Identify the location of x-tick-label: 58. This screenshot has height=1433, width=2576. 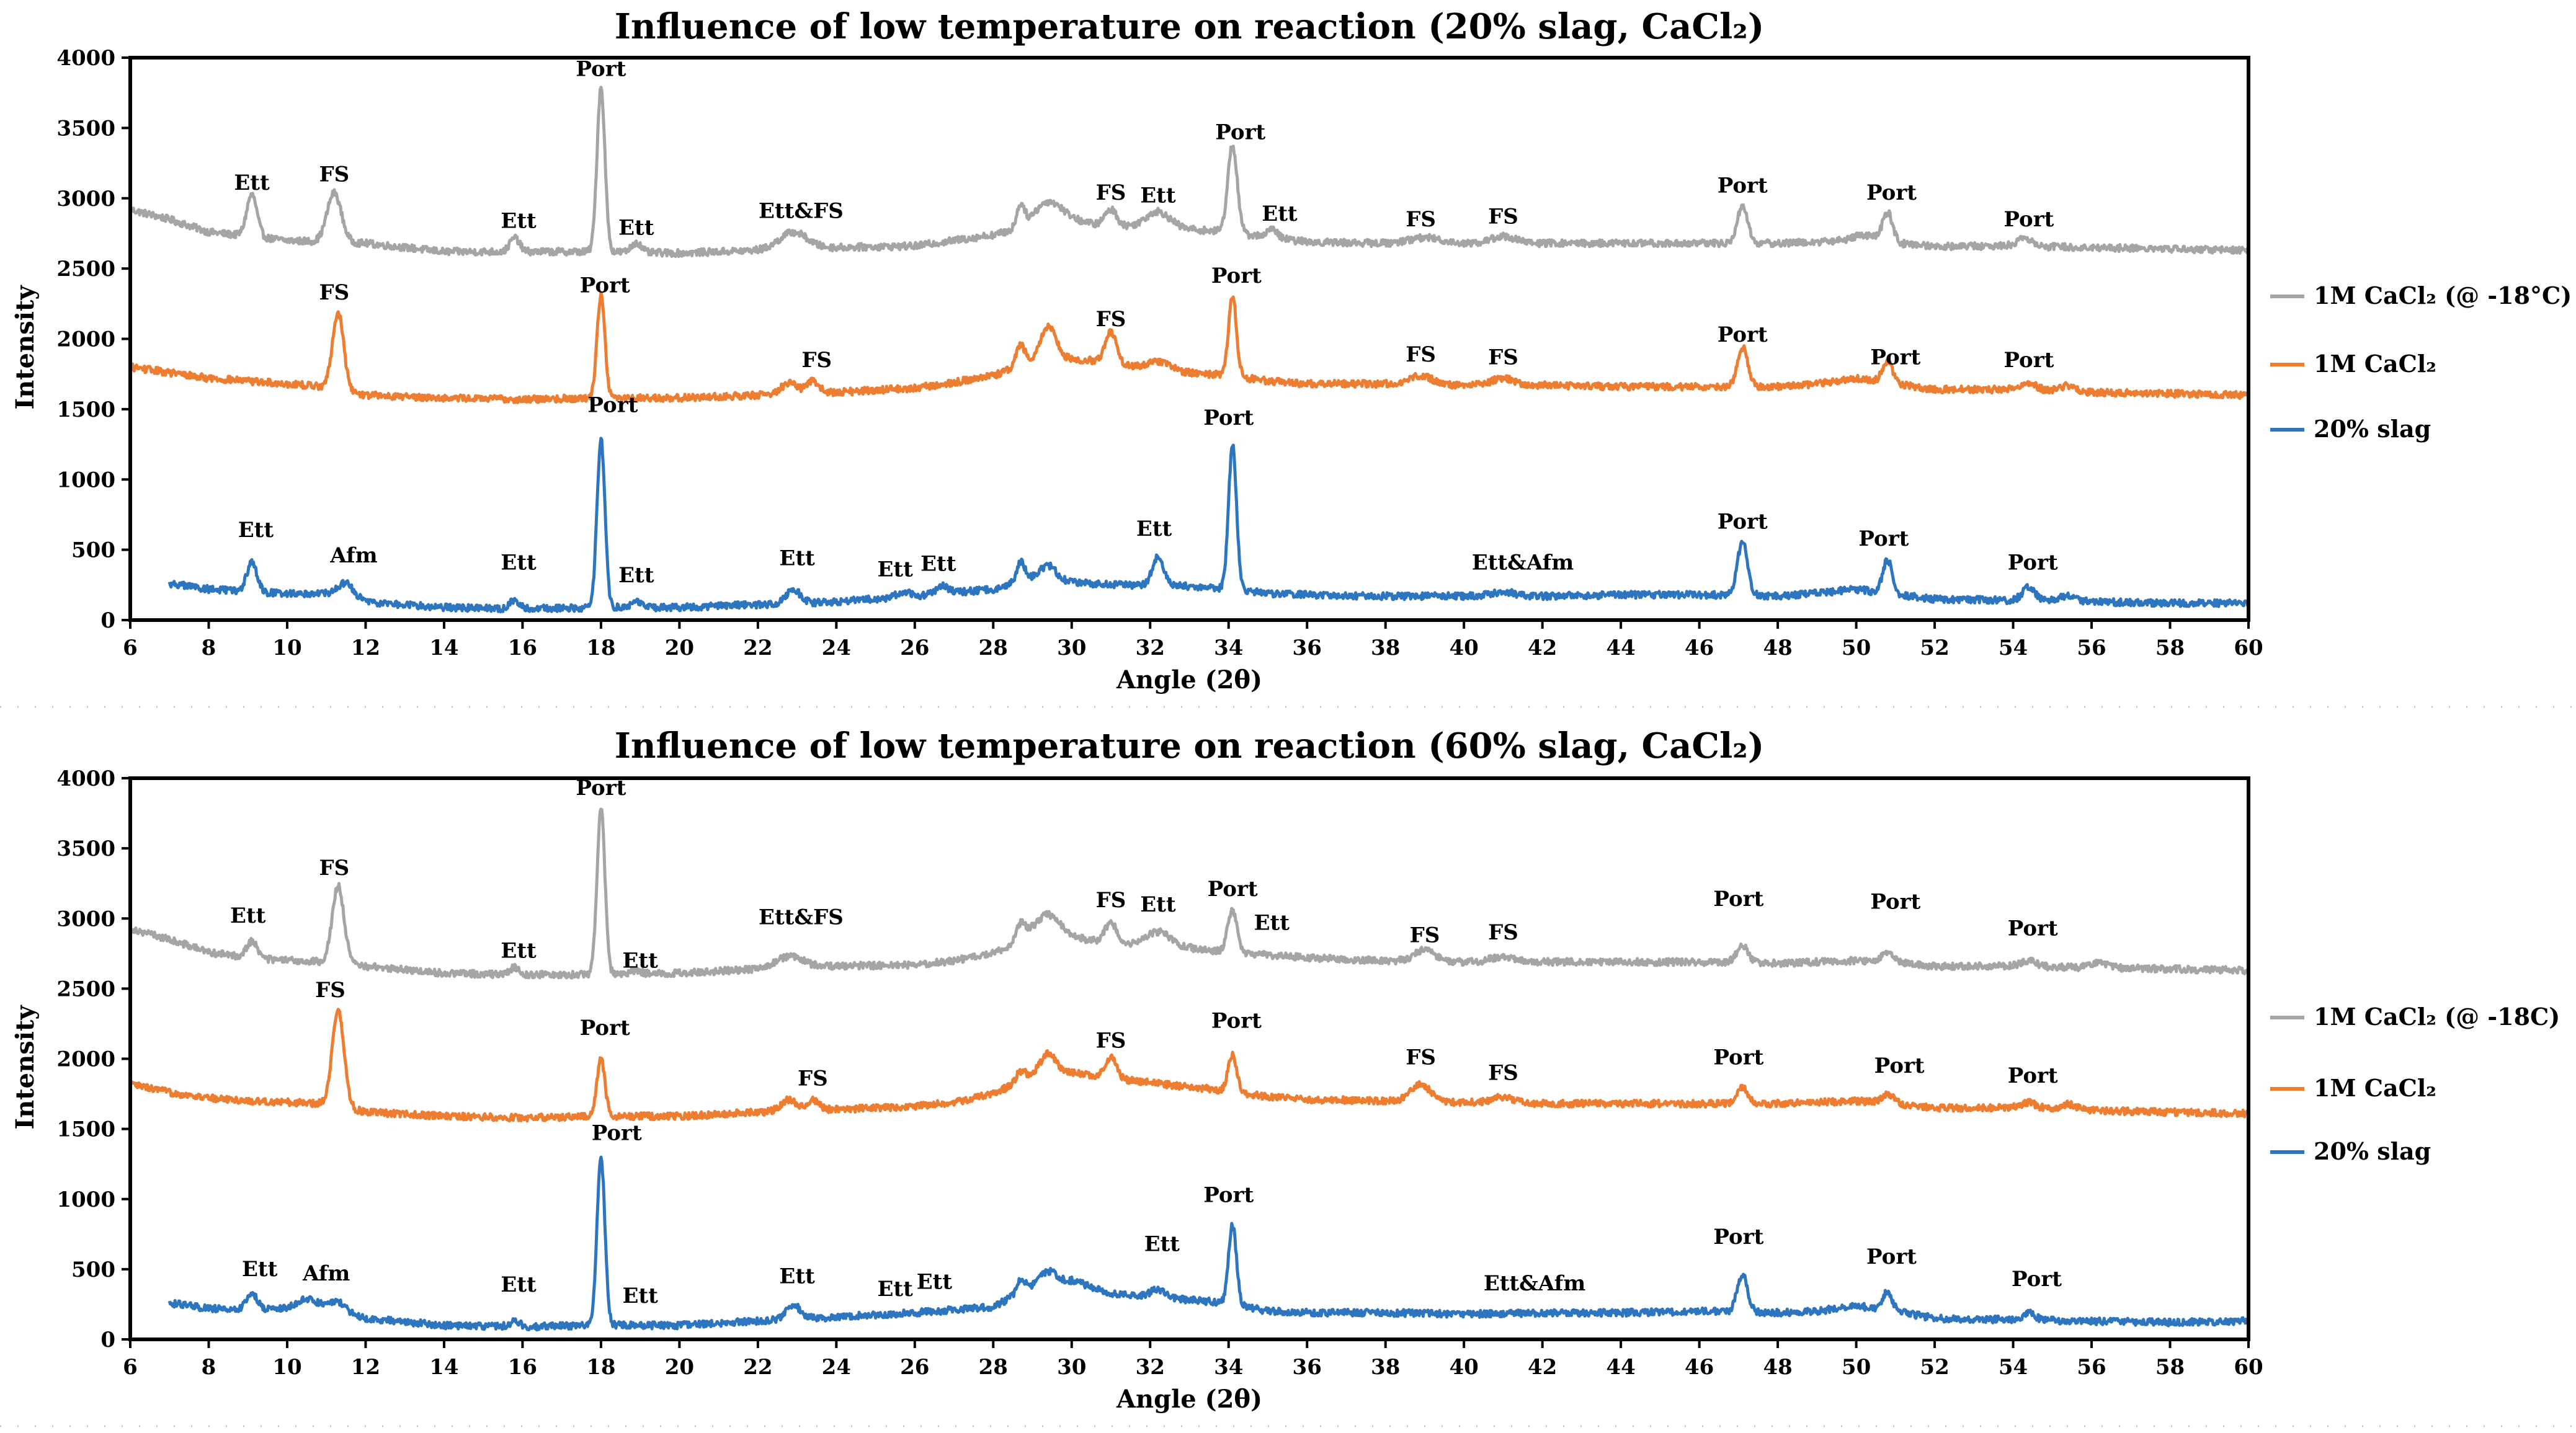
(2170, 1367).